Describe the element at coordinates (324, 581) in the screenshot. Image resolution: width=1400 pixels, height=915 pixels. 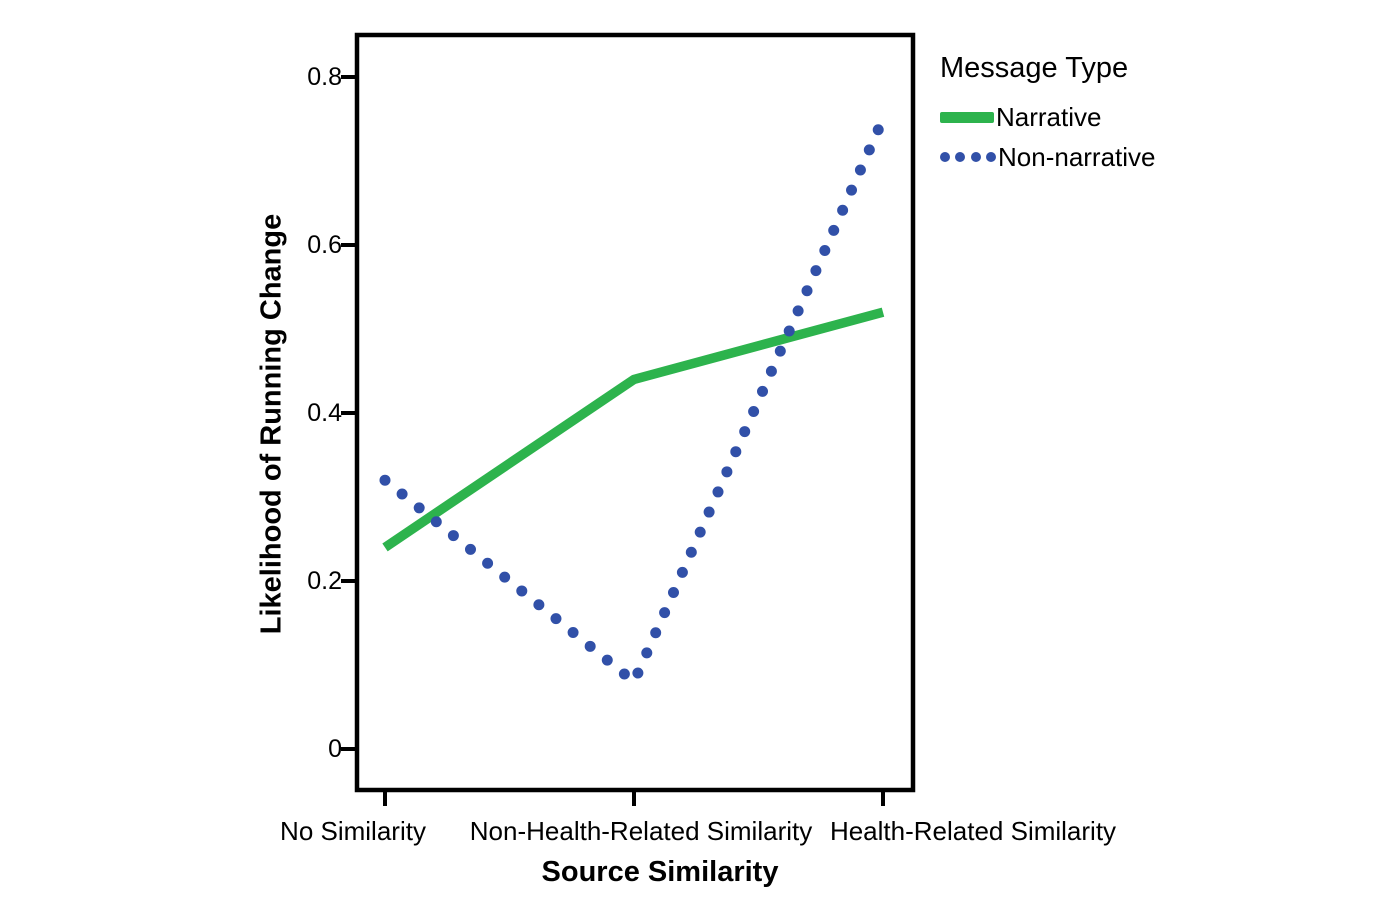
I see `y-tick-label: 0.2` at that location.